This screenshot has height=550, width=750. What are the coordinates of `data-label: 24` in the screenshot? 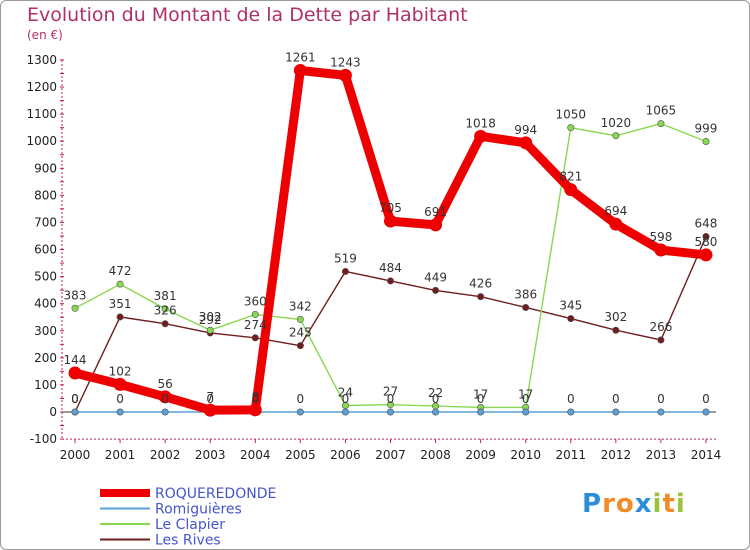 It's located at (345, 393).